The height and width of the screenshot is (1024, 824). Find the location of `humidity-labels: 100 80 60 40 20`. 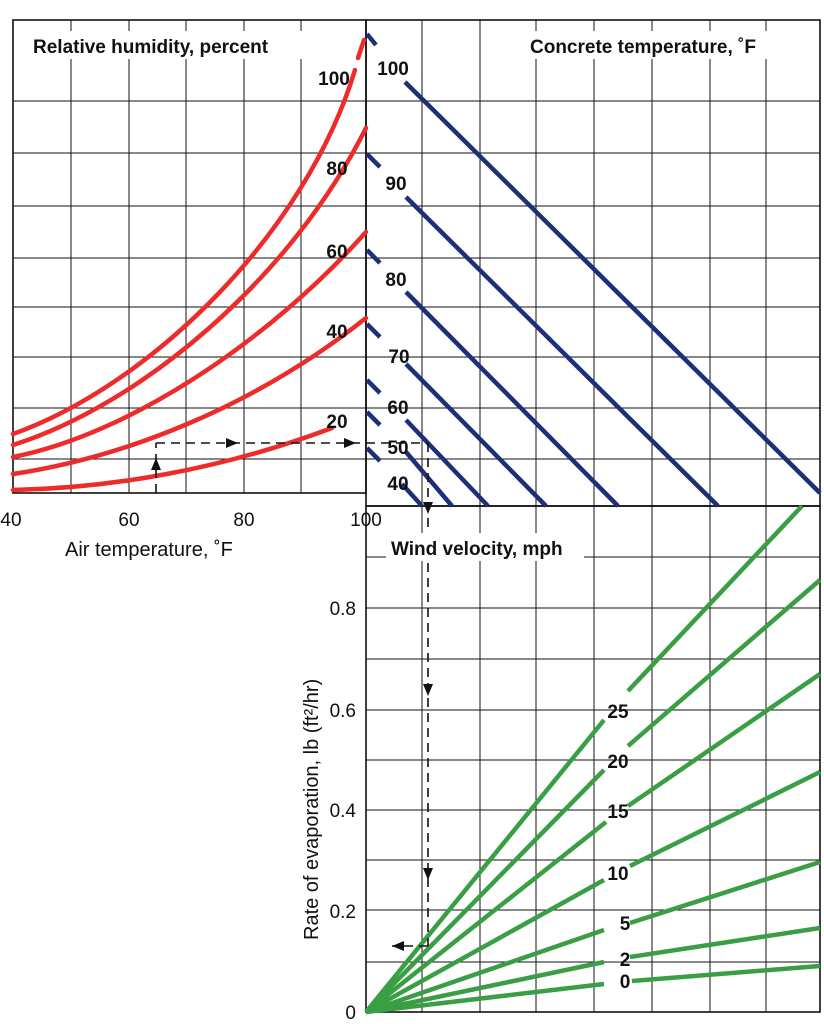

humidity-labels: 100 80 60 40 20 is located at coordinates (334, 251).